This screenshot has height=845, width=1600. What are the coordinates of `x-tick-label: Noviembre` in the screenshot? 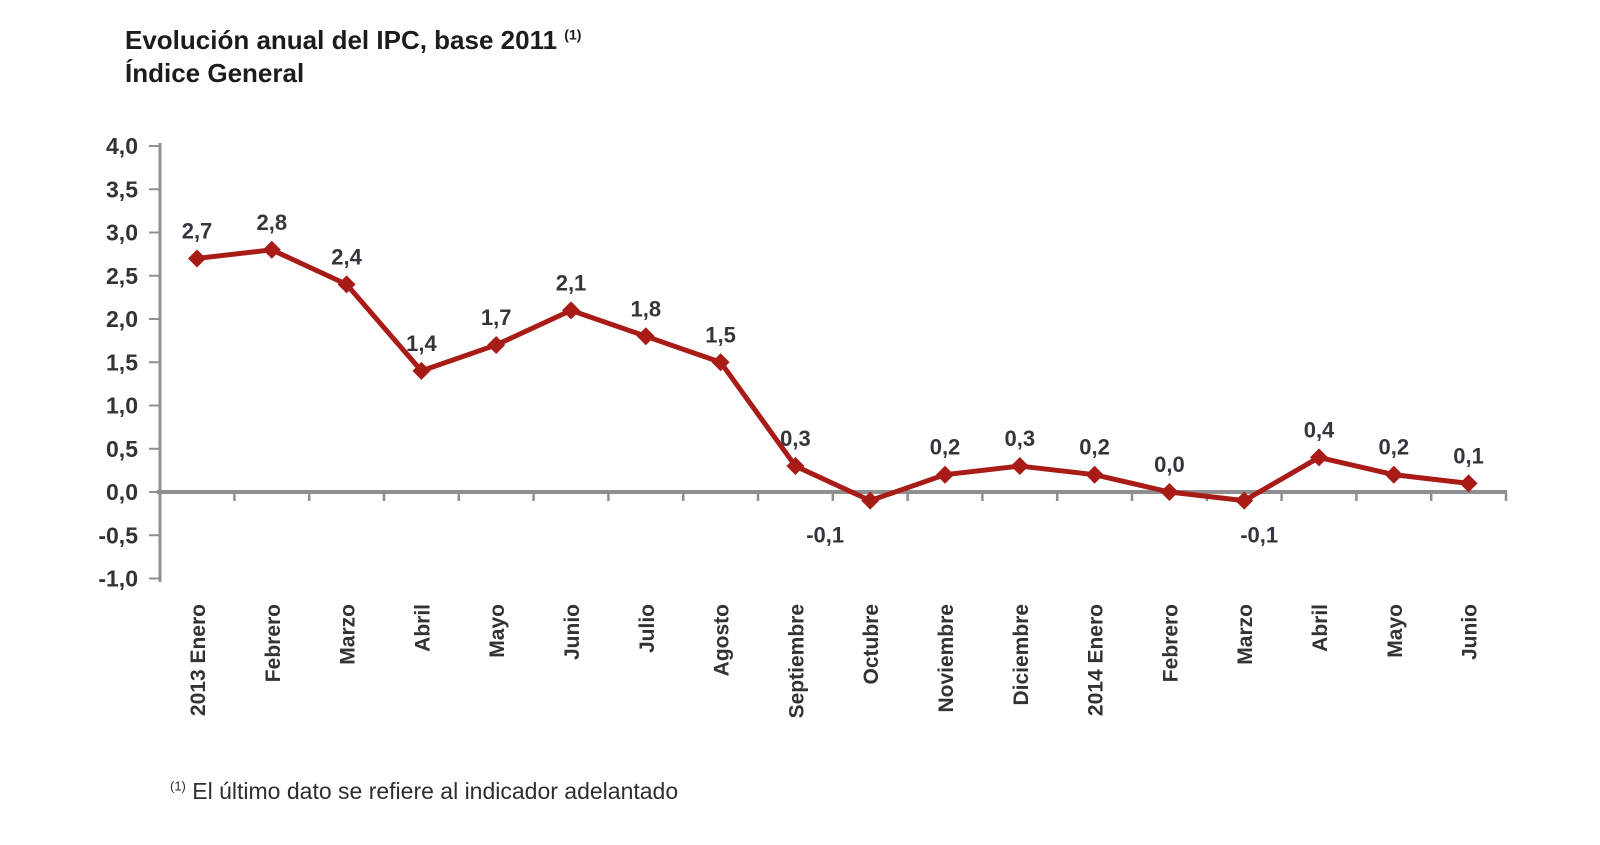 It's located at (946, 658).